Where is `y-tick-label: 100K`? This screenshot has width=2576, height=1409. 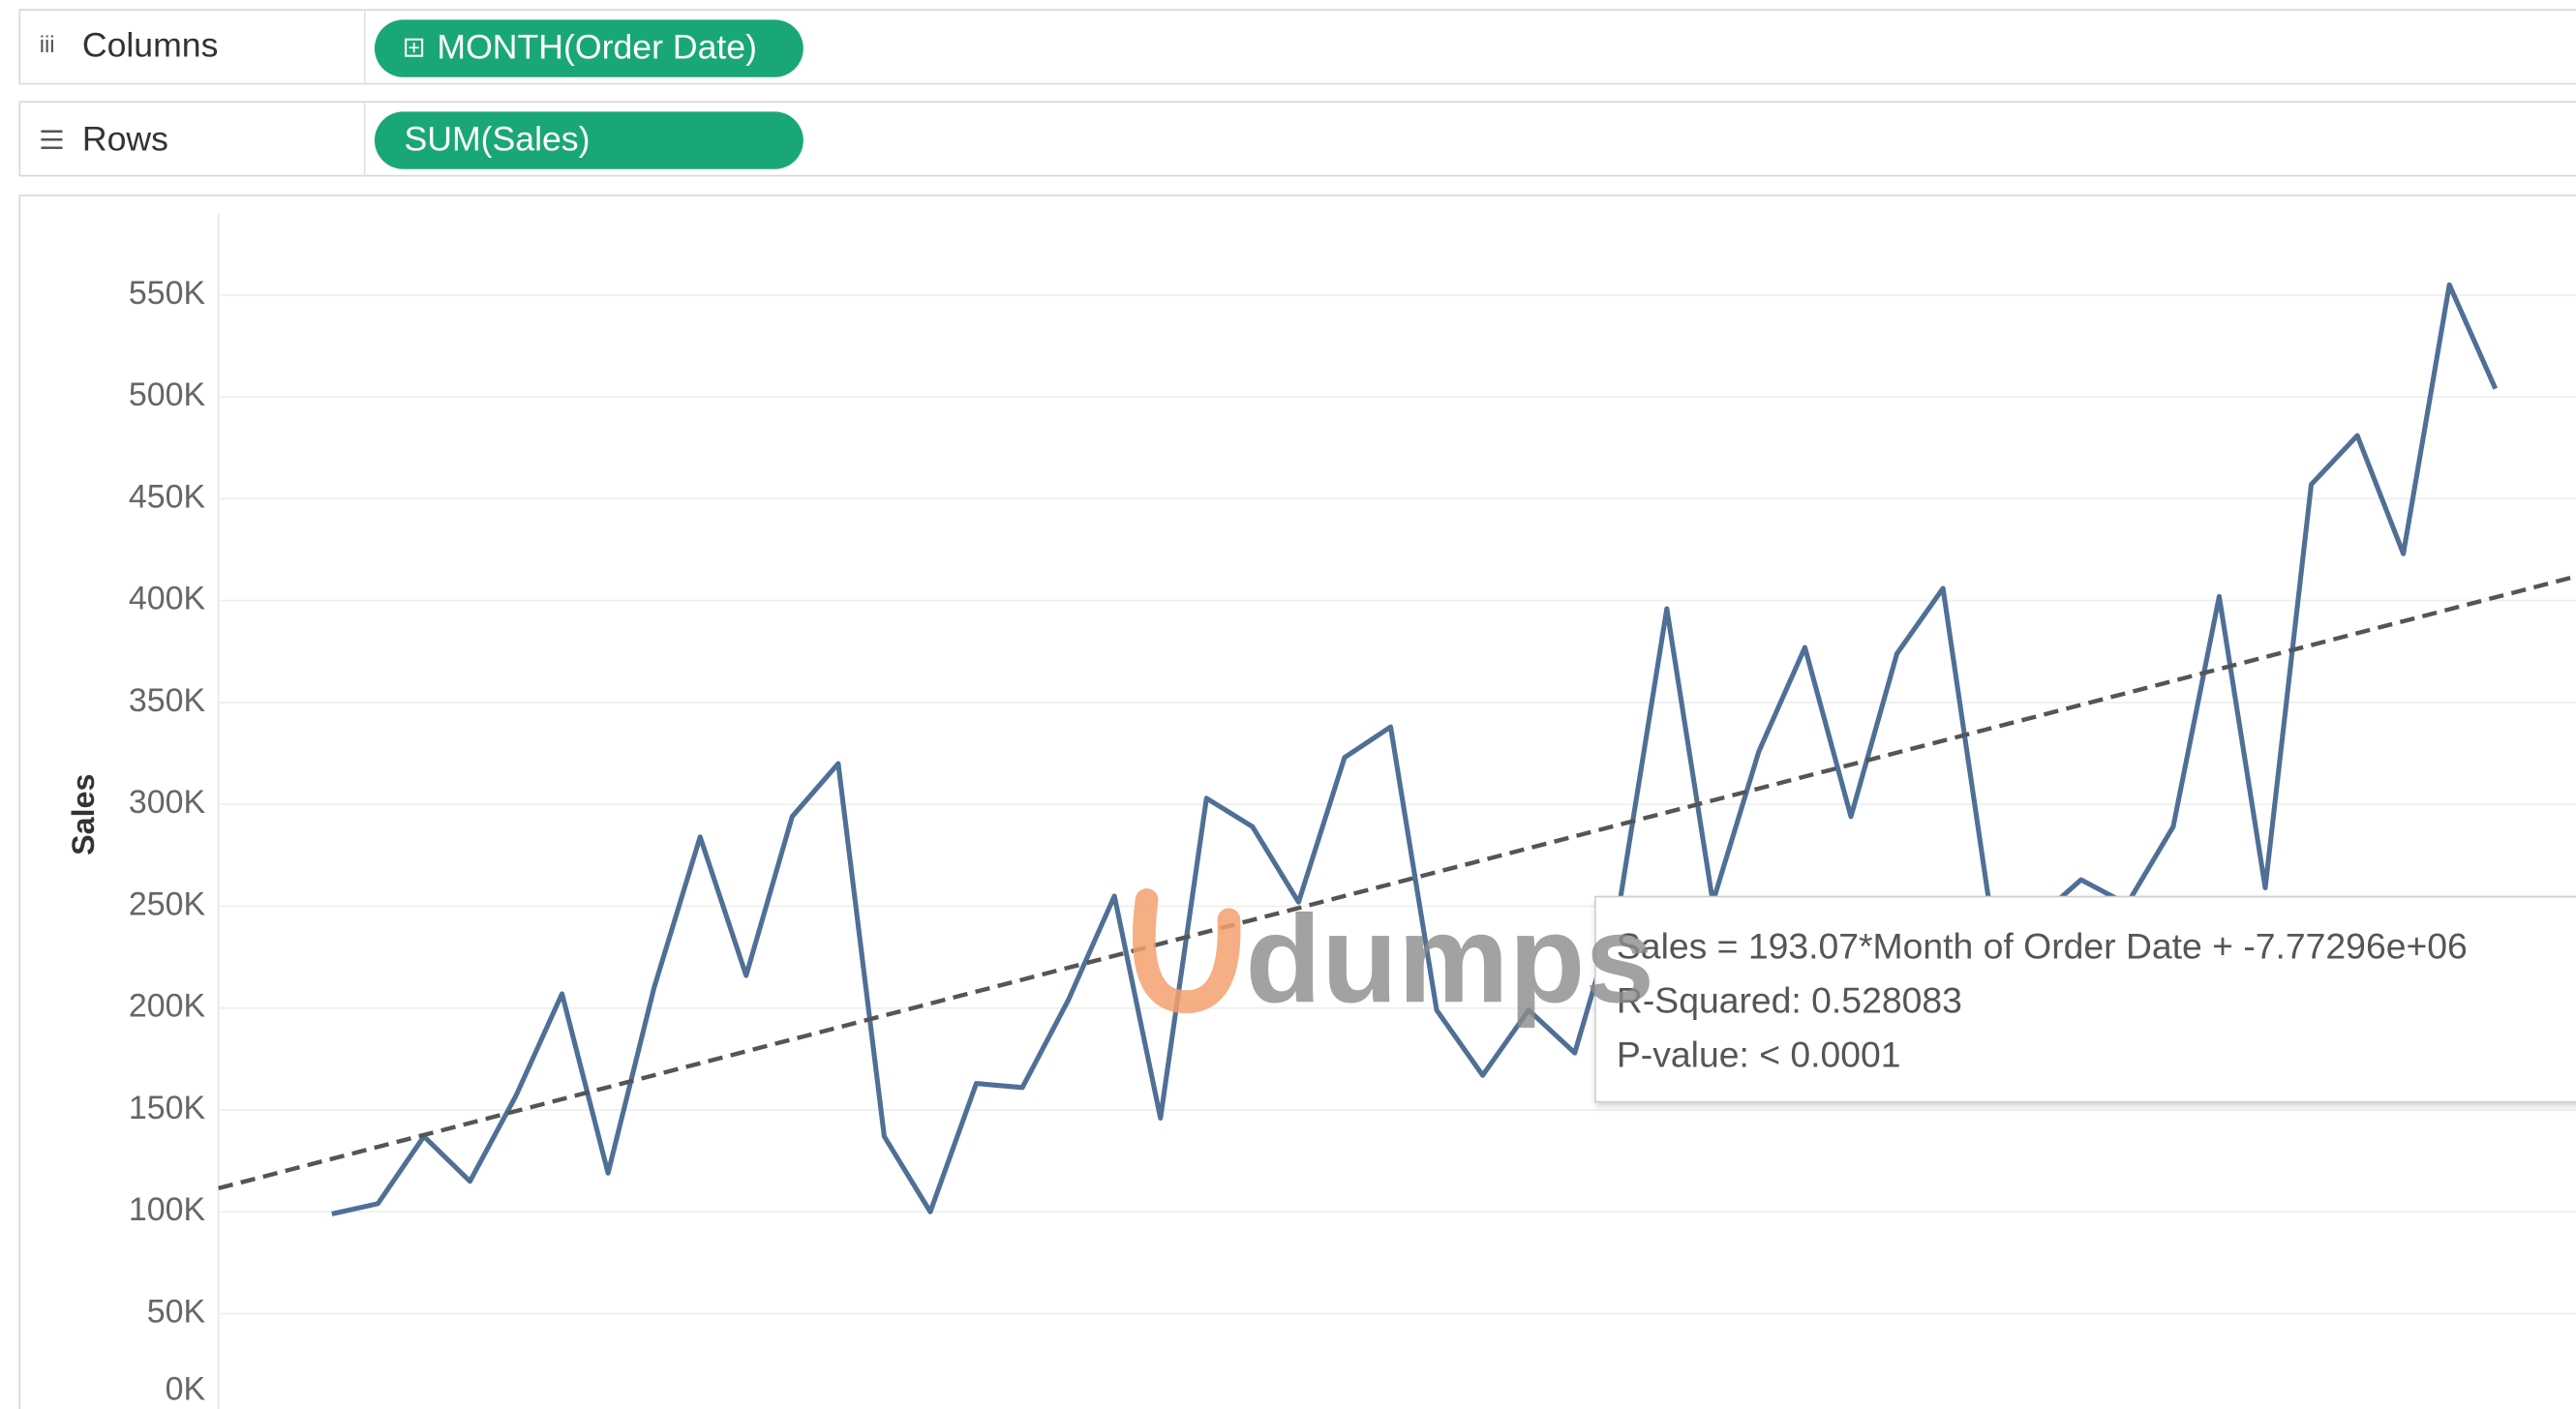
y-tick-label: 100K is located at coordinates (168, 1209).